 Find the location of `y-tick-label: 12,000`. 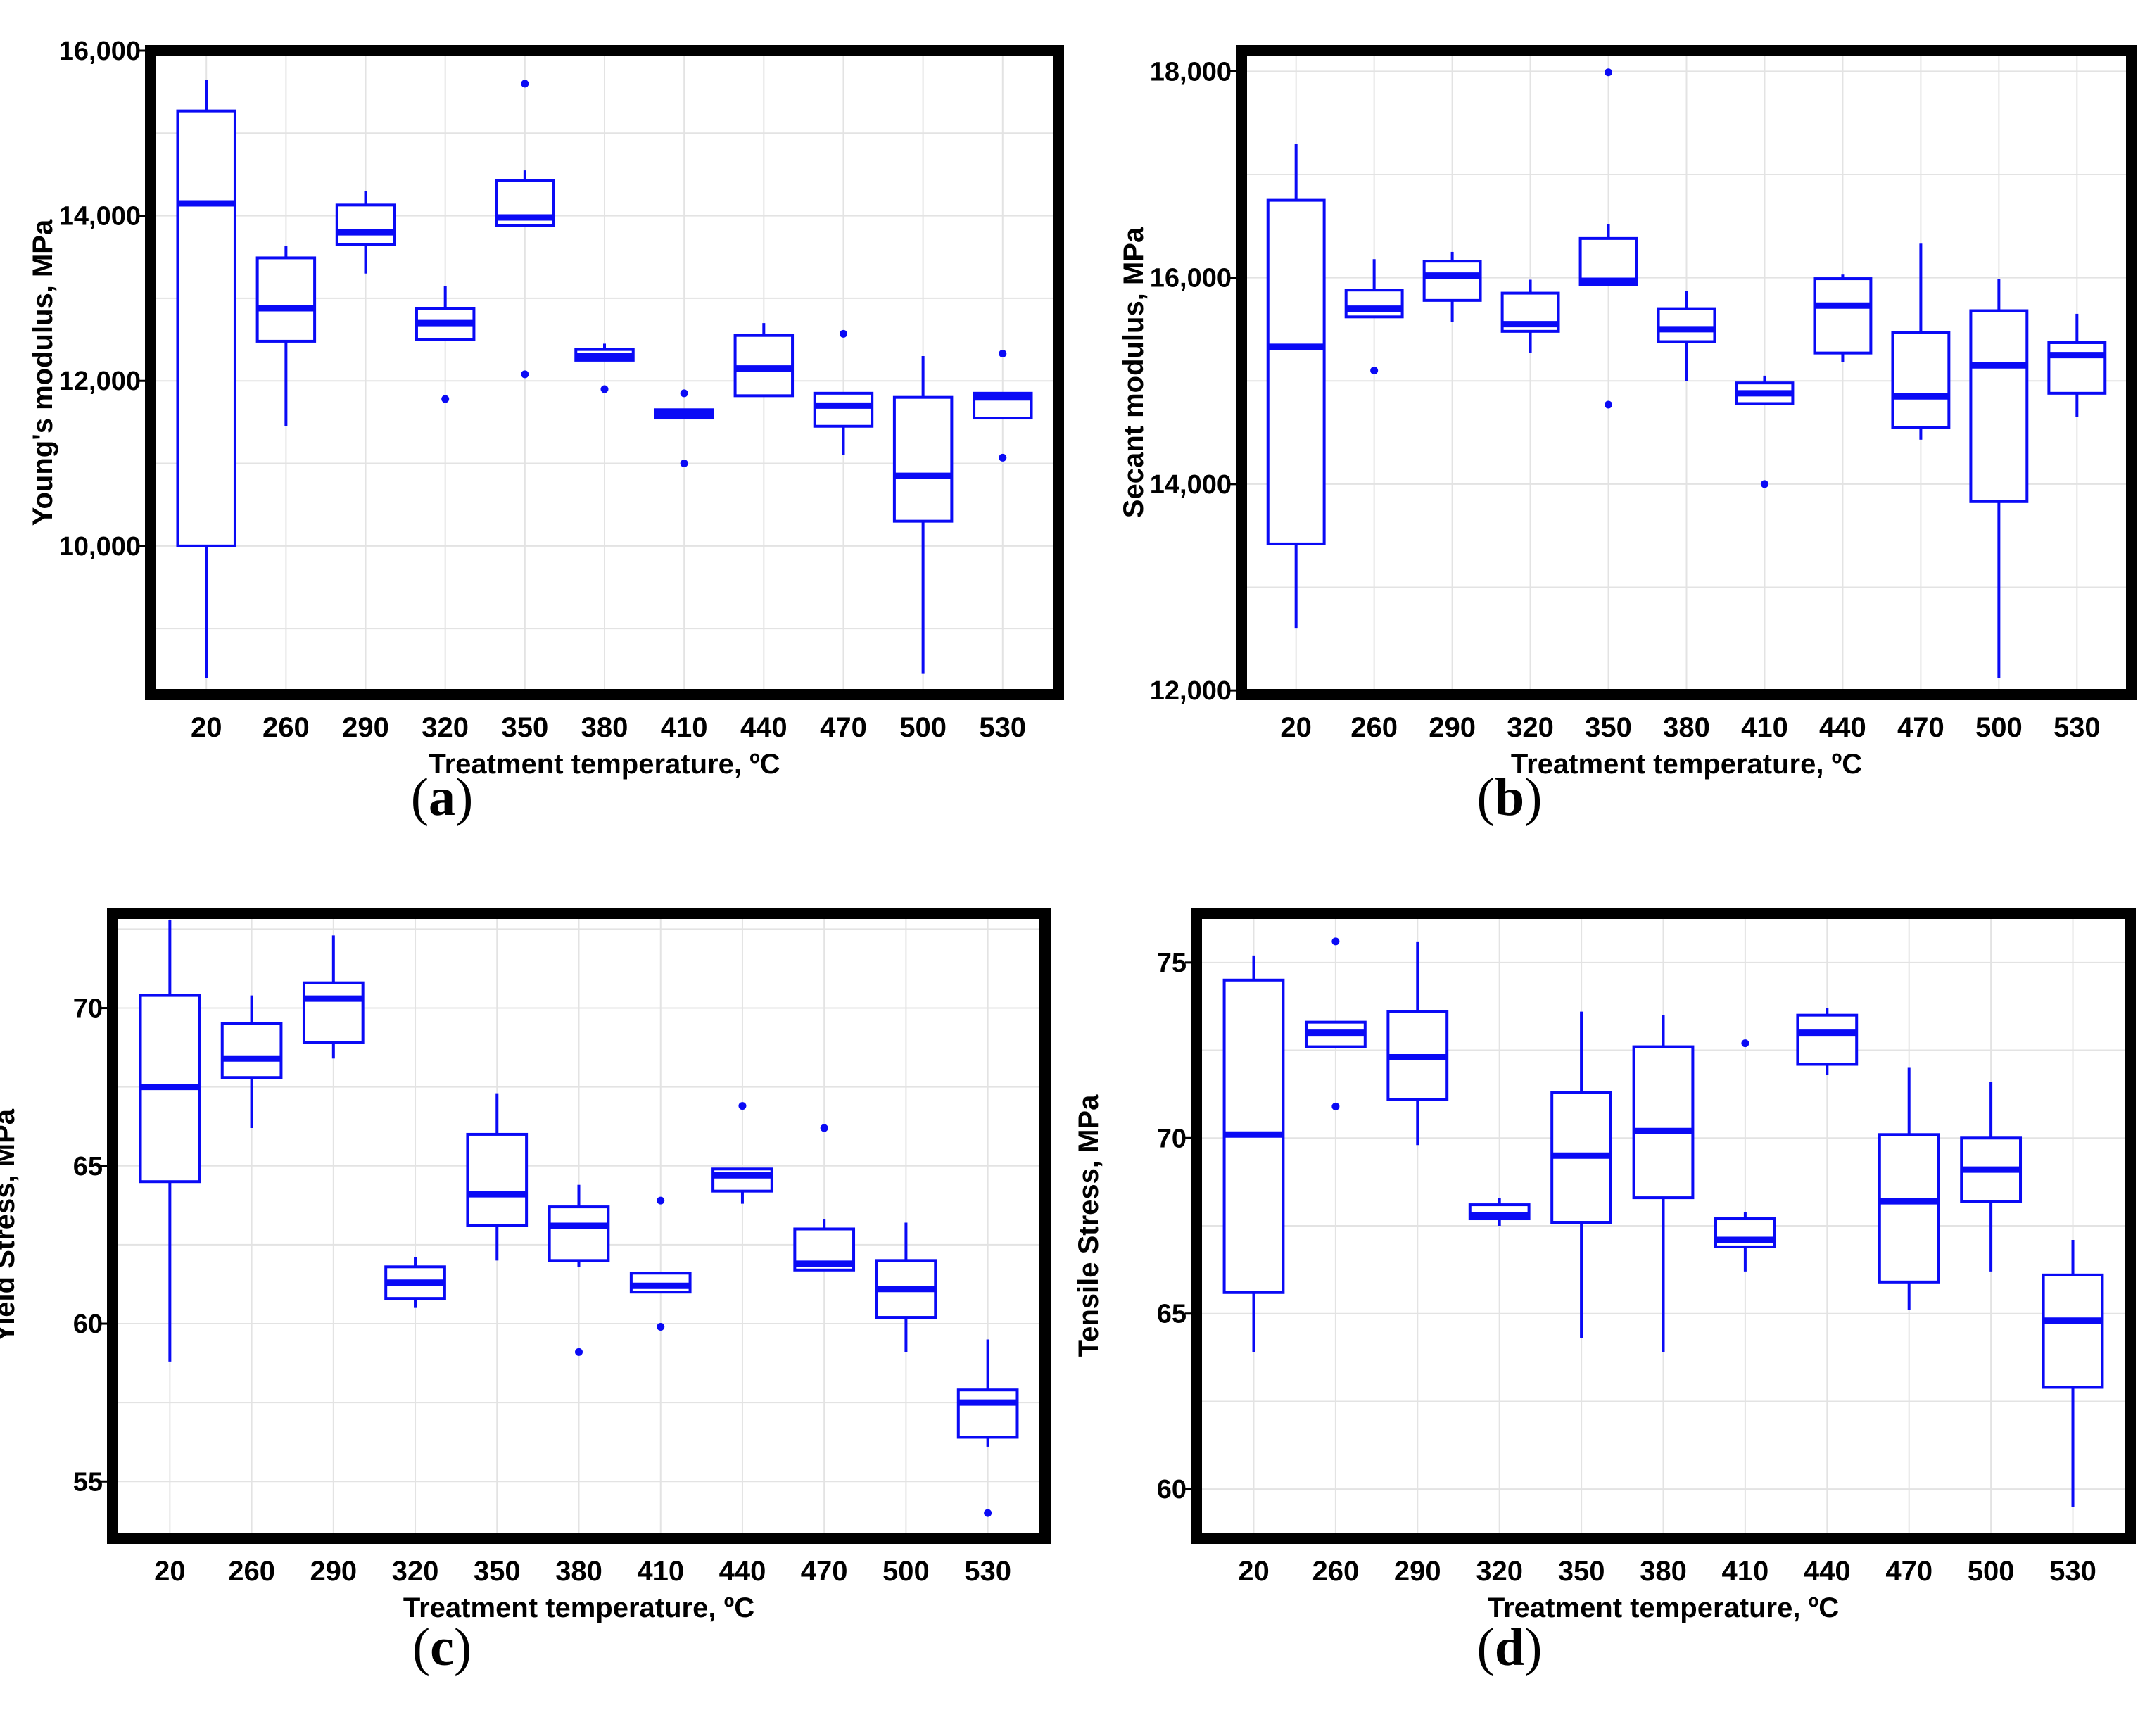

y-tick-label: 12,000 is located at coordinates (1191, 691).